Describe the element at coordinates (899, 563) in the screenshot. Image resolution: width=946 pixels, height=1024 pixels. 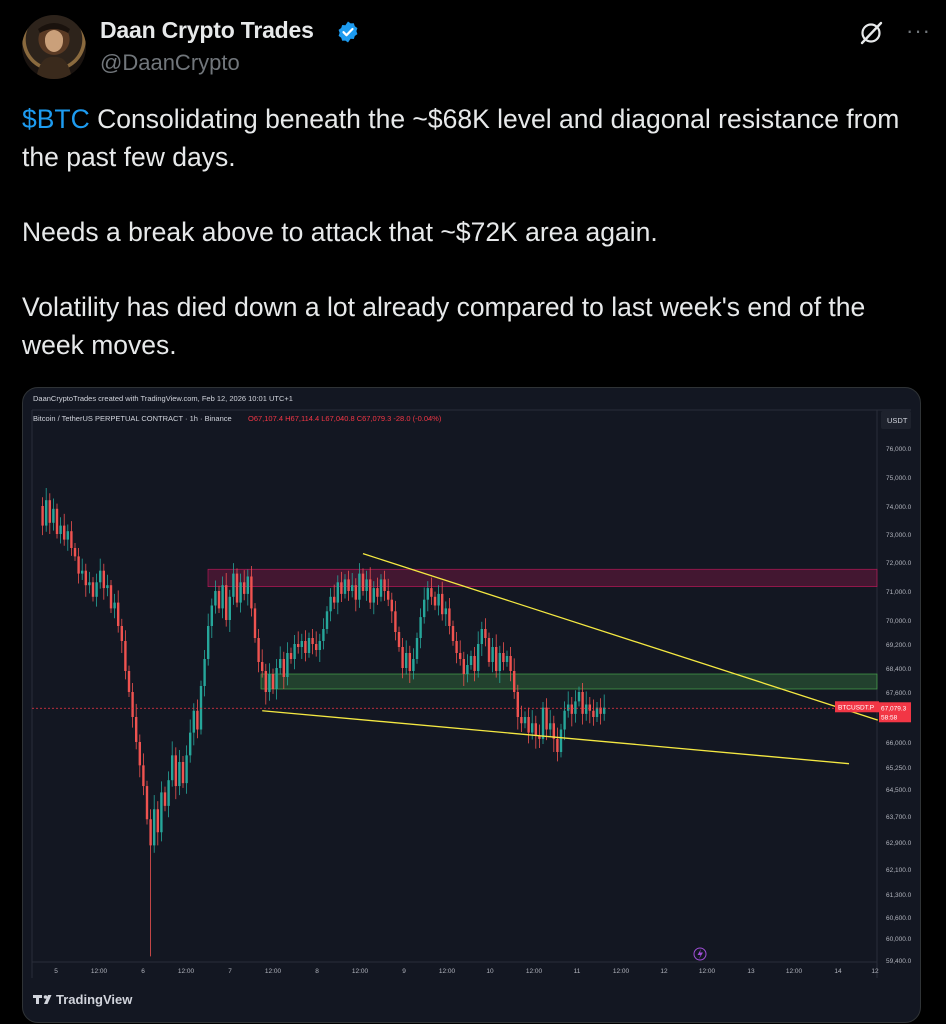
I see `price-tick: 72,000.0` at that location.